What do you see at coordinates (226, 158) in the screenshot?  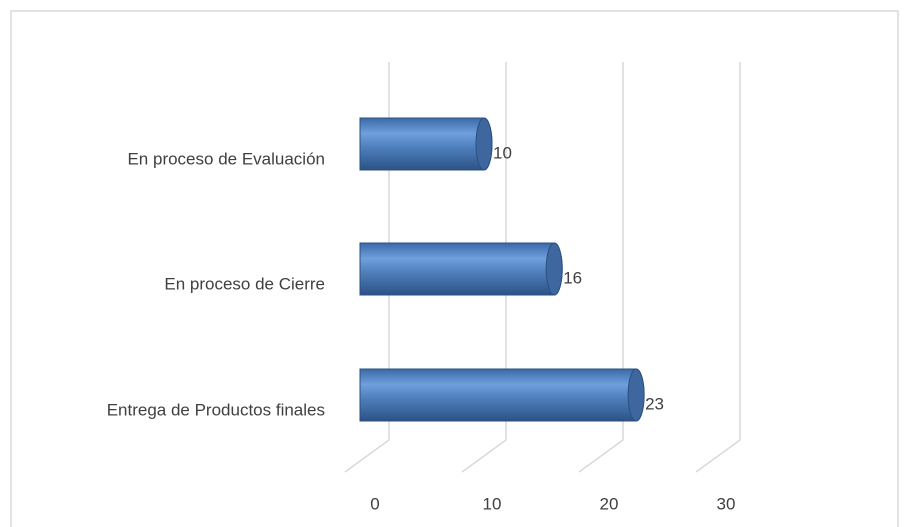 I see `y-tick-label: En proceso de Evaluación` at bounding box center [226, 158].